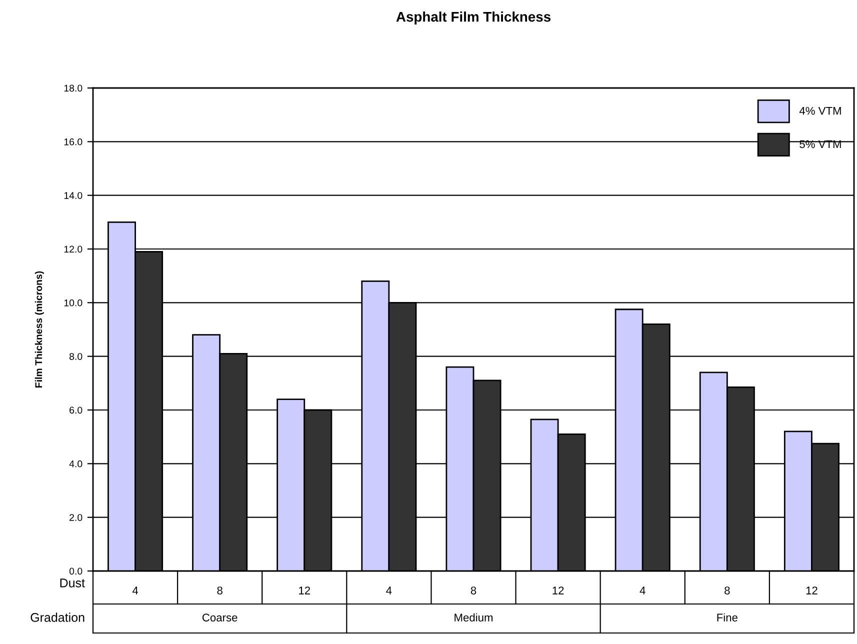 The height and width of the screenshot is (644, 857). What do you see at coordinates (73, 302) in the screenshot?
I see `y-tick-label: 10.0` at bounding box center [73, 302].